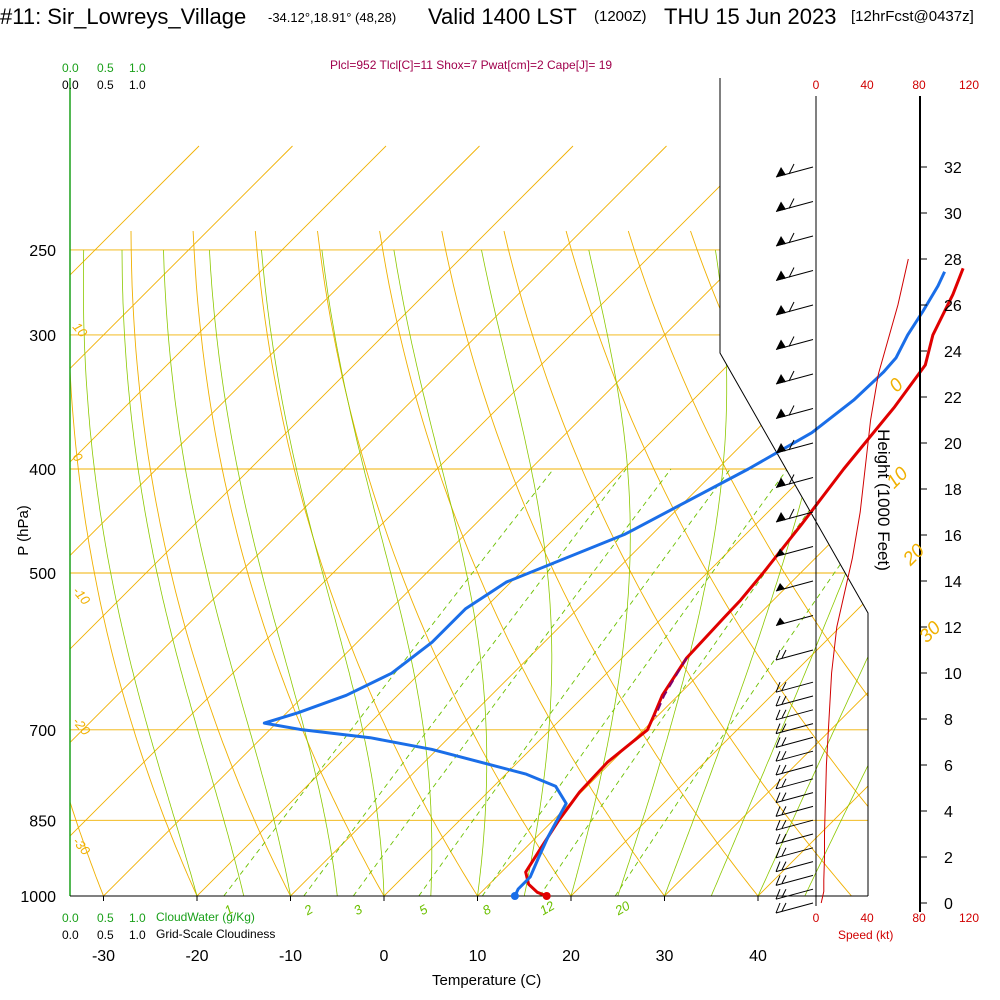  I want to click on x-tick-label: -20, so click(196, 956).